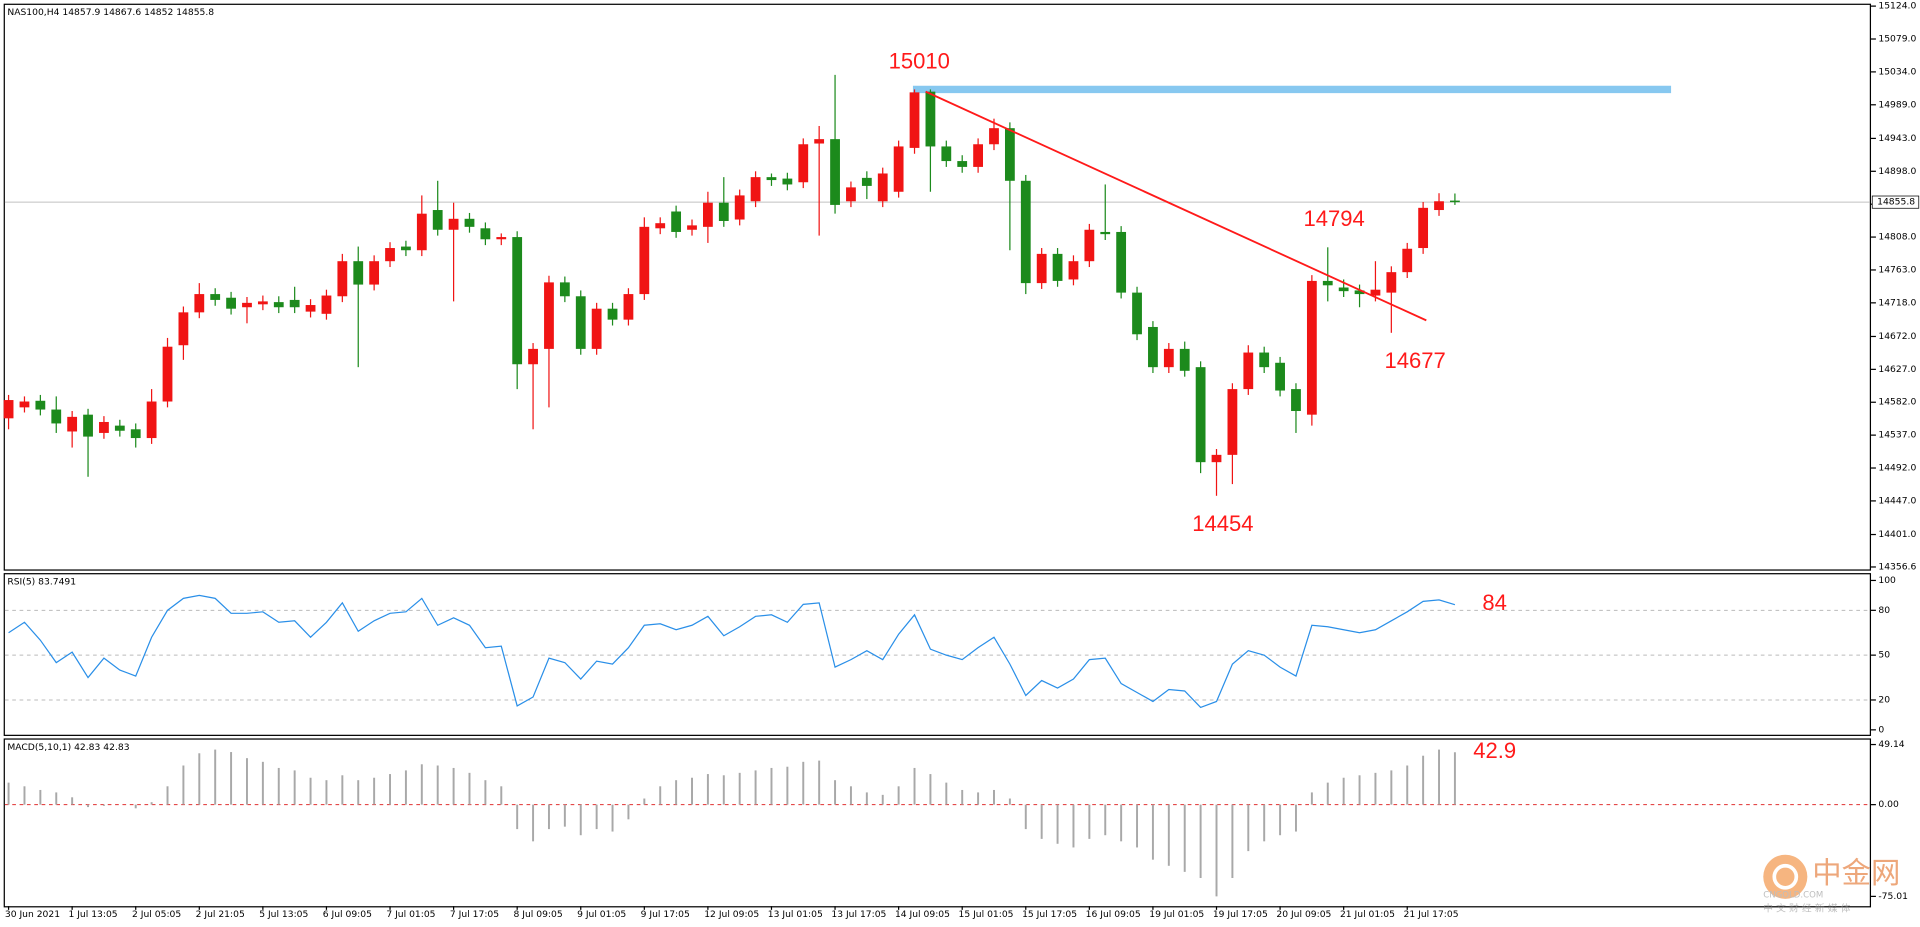  Describe the element at coordinates (1897, 302) in the screenshot. I see `y-tick-label: 14718.0` at that location.